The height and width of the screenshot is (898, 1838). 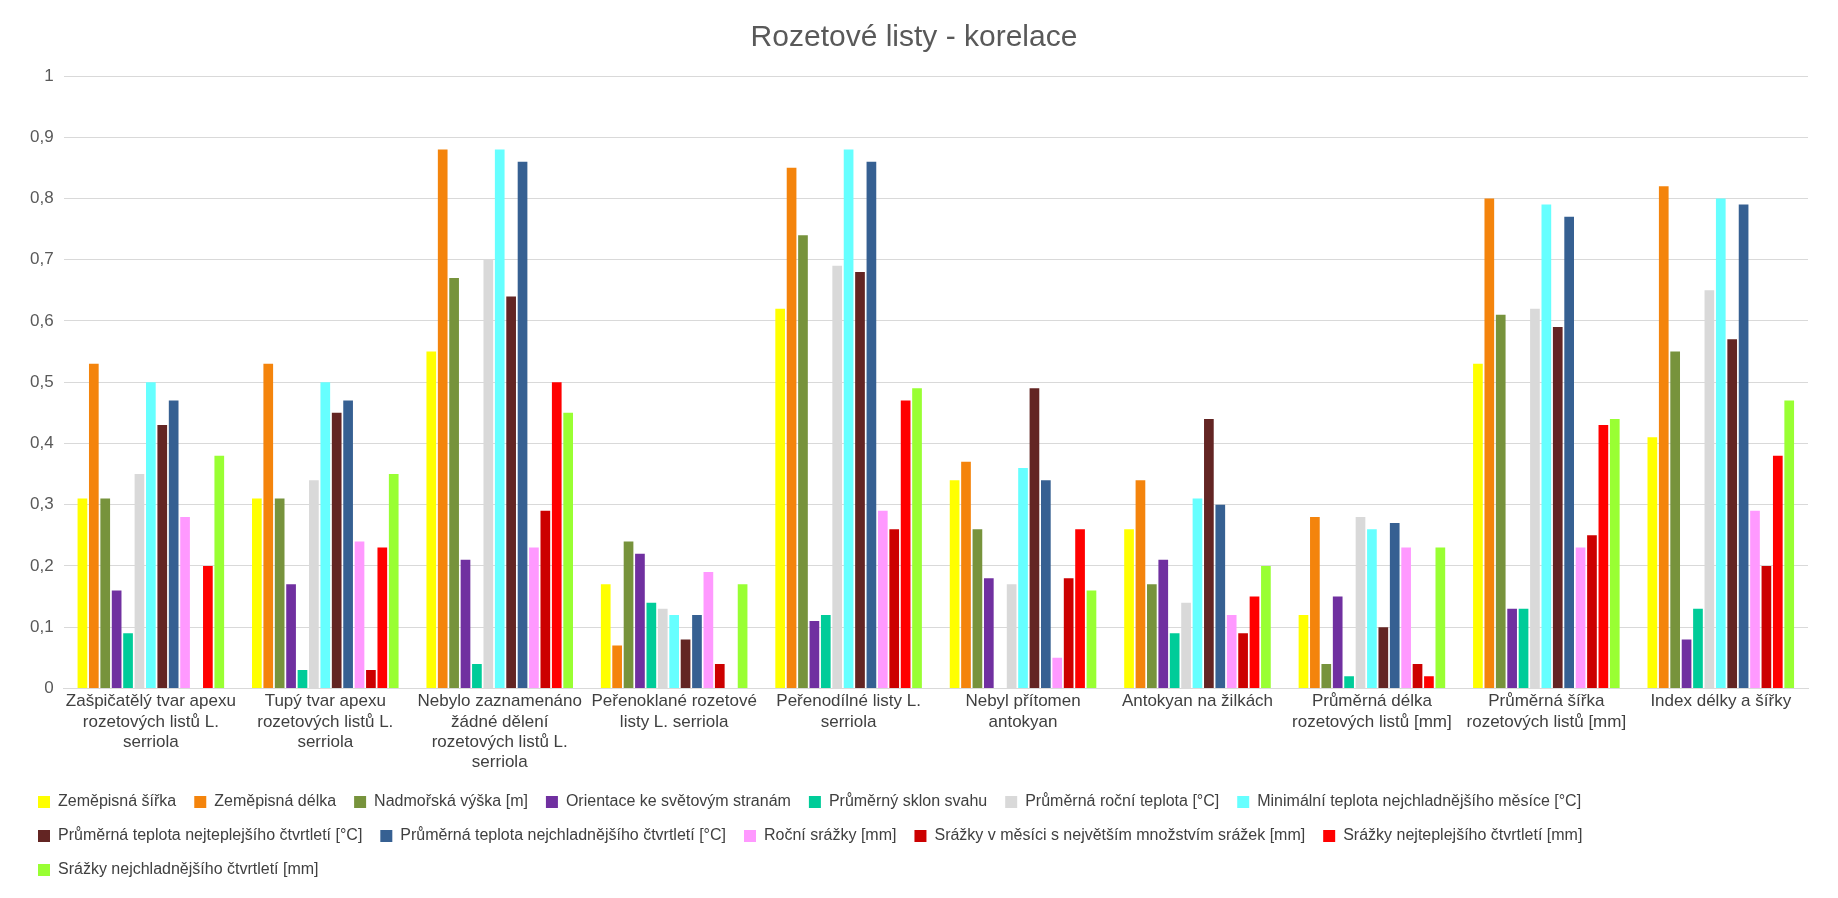 What do you see at coordinates (1419, 801) in the screenshot?
I see `legend-label: Minimální teplota nejchladnějšího měsíce [°C]` at bounding box center [1419, 801].